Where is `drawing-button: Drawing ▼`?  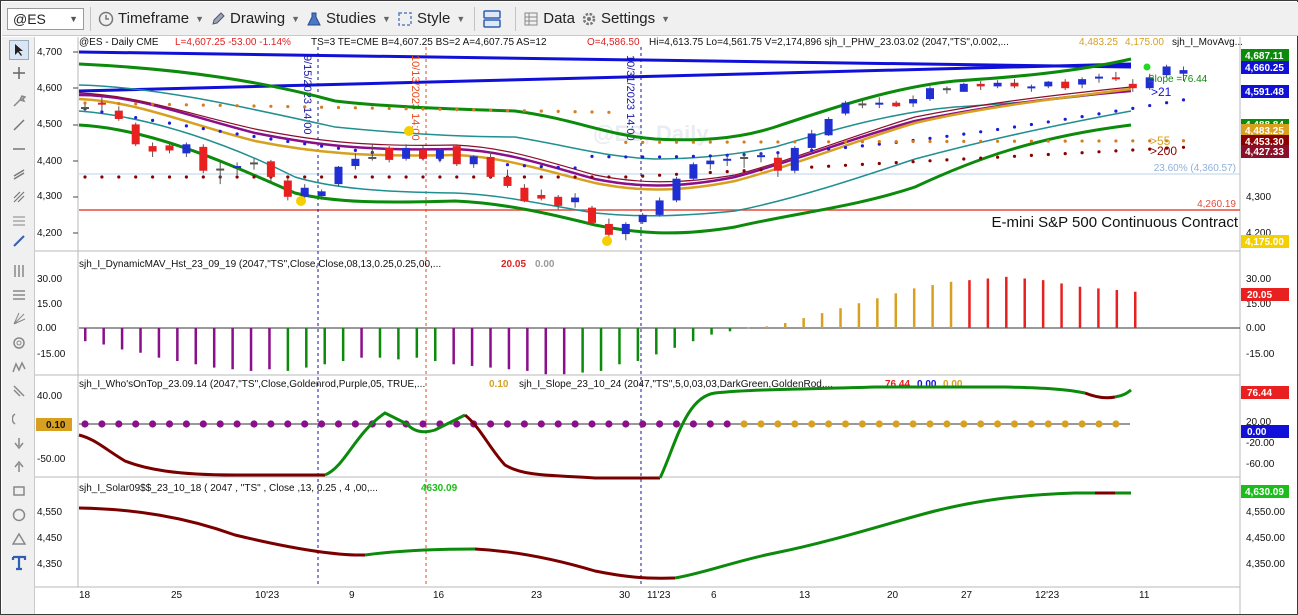 drawing-button: Drawing ▼ is located at coordinates (255, 19).